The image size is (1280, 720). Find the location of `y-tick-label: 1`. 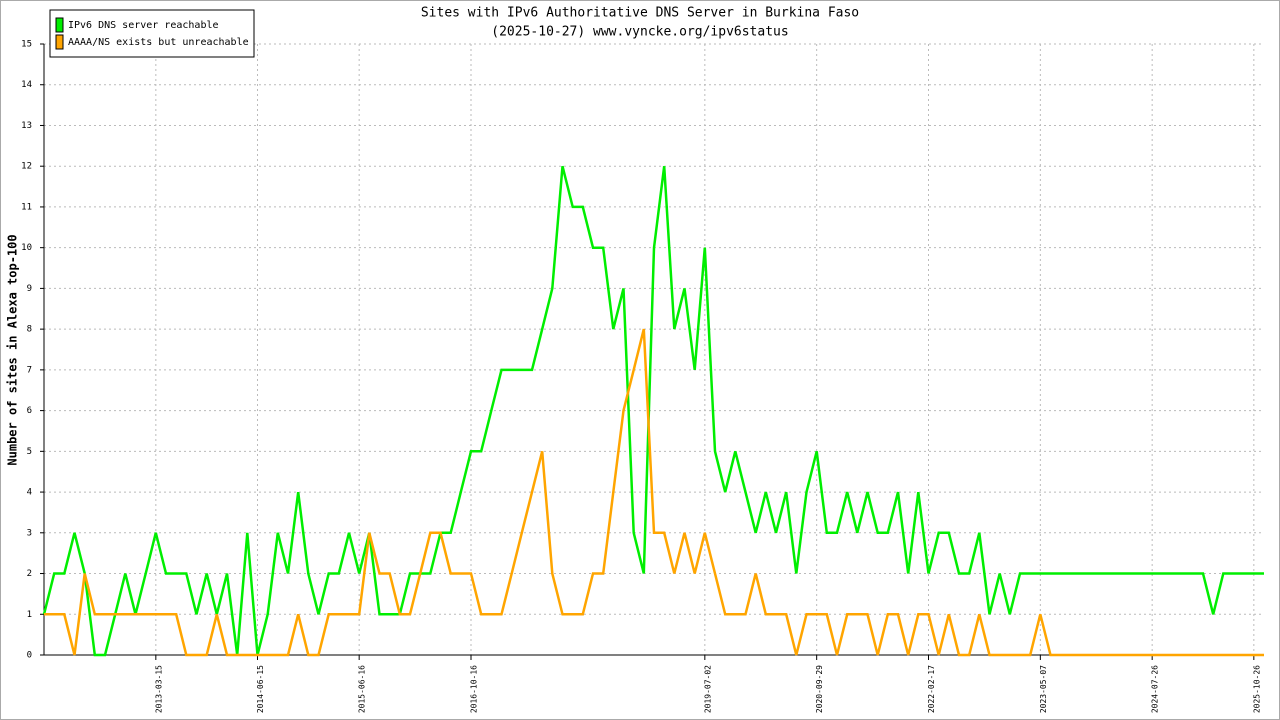

y-tick-label: 1 is located at coordinates (29, 615).